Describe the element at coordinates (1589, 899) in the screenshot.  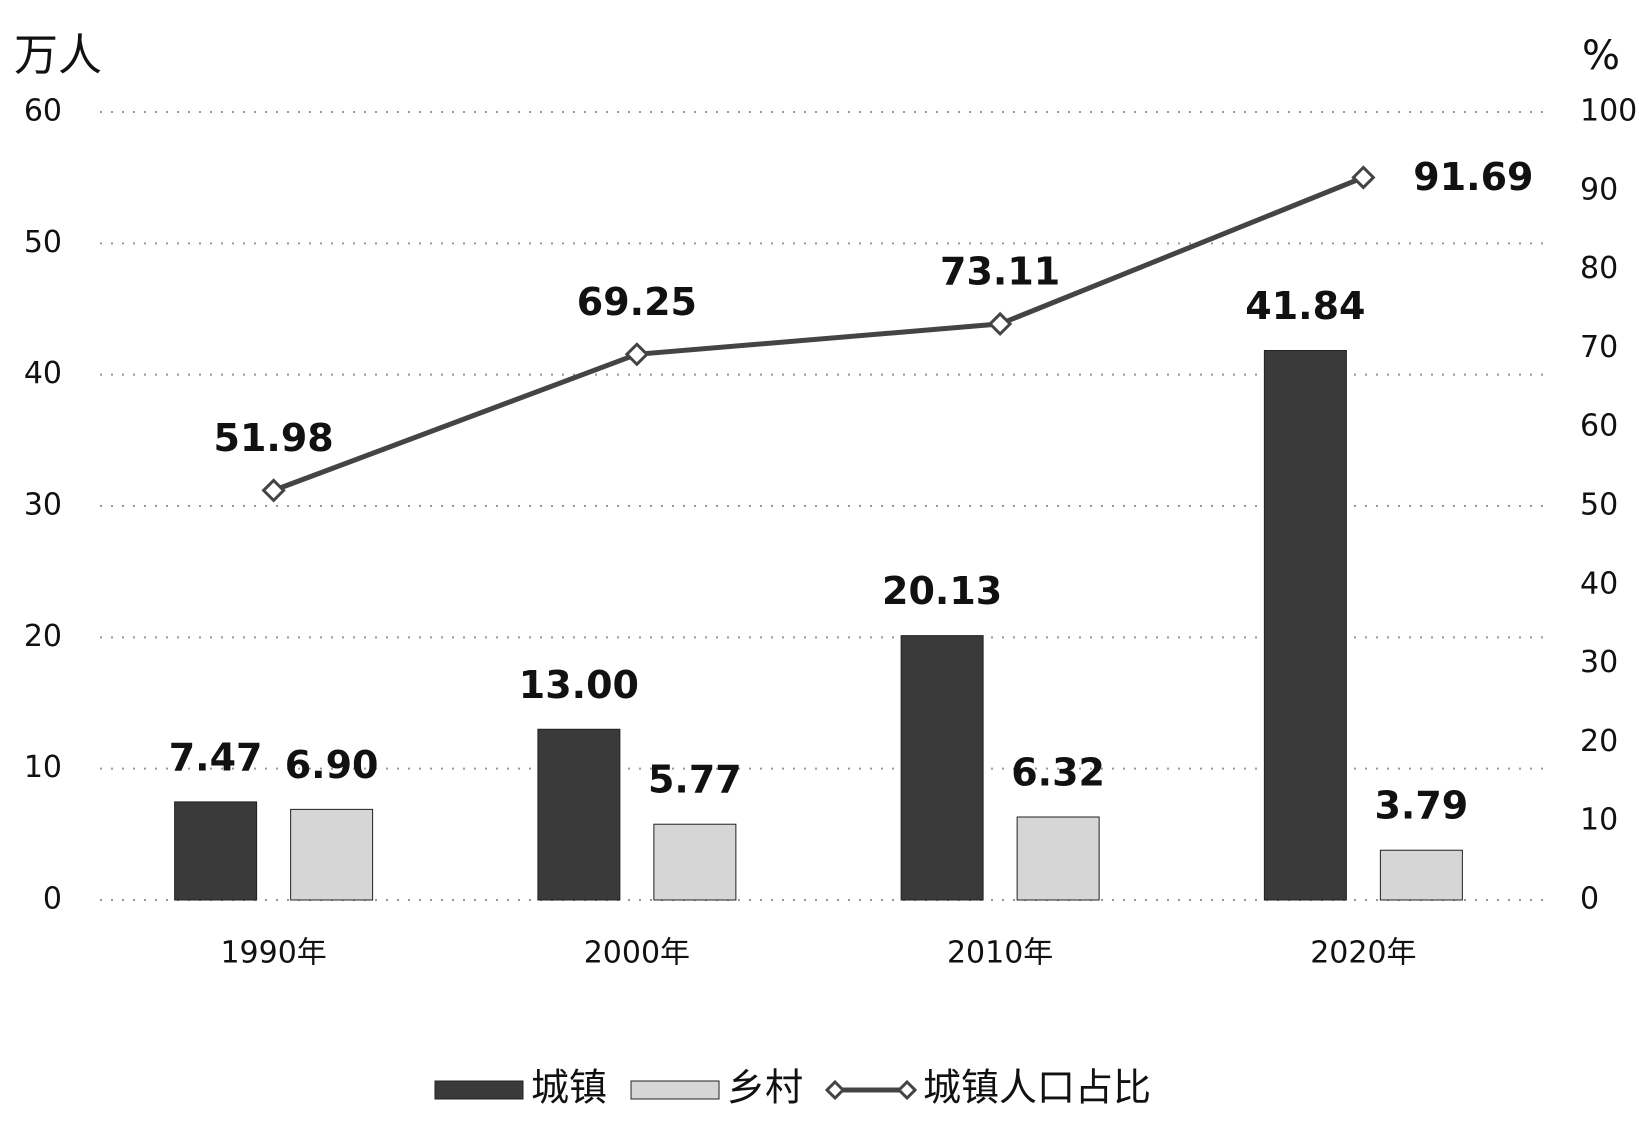
I see `y2-tick-label: 0` at that location.